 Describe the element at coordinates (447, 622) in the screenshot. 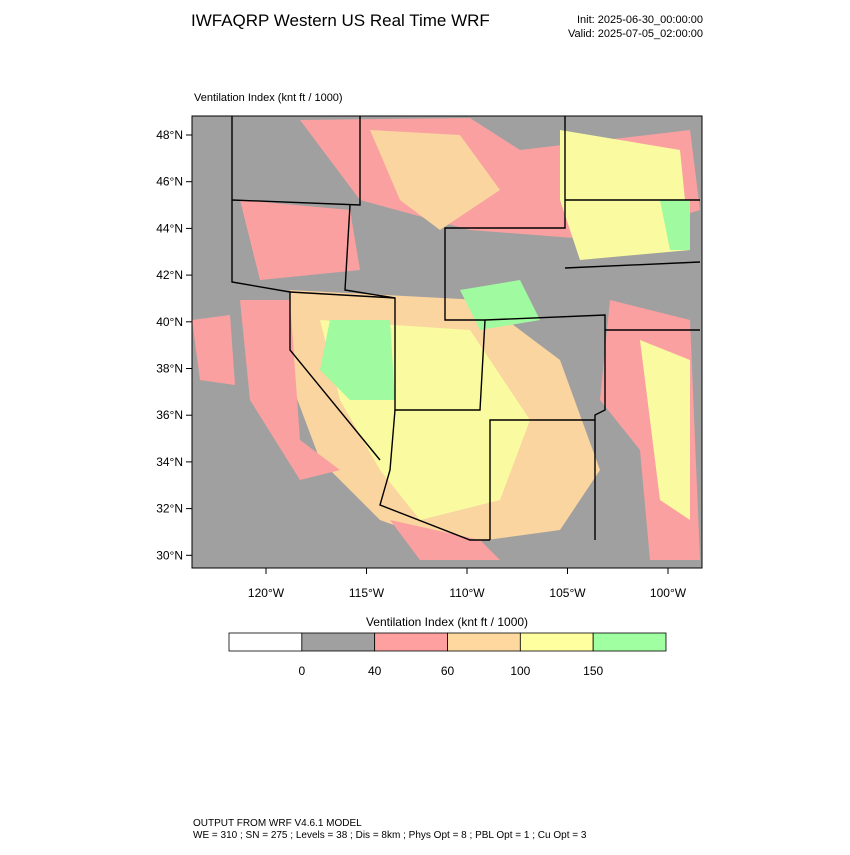

I see `colorbar-title: Ventilation Index (knt ft / 1000)` at that location.